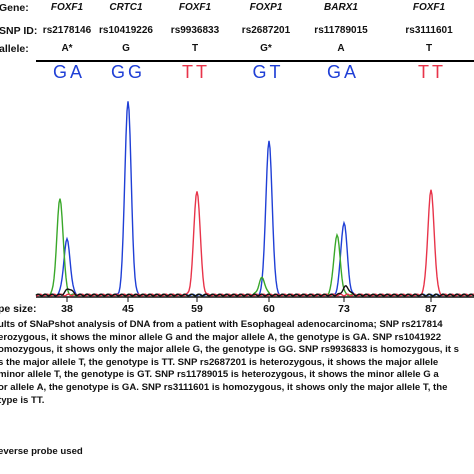 Image resolution: width=474 pixels, height=474 pixels. Describe the element at coordinates (22, 400) in the screenshot. I see `caption-line: type is TT.` at that location.